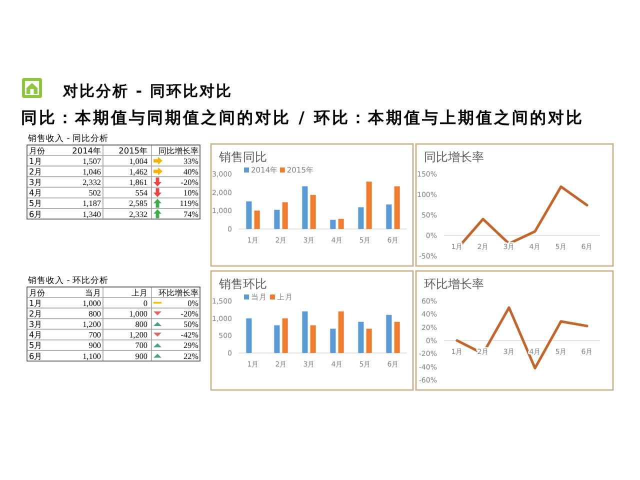  What do you see at coordinates (302, 117) in the screenshot?
I see `text: 同比：本期值与同期值之间的对比 / 环比：本期值与上期值之间的对比` at bounding box center [302, 117].